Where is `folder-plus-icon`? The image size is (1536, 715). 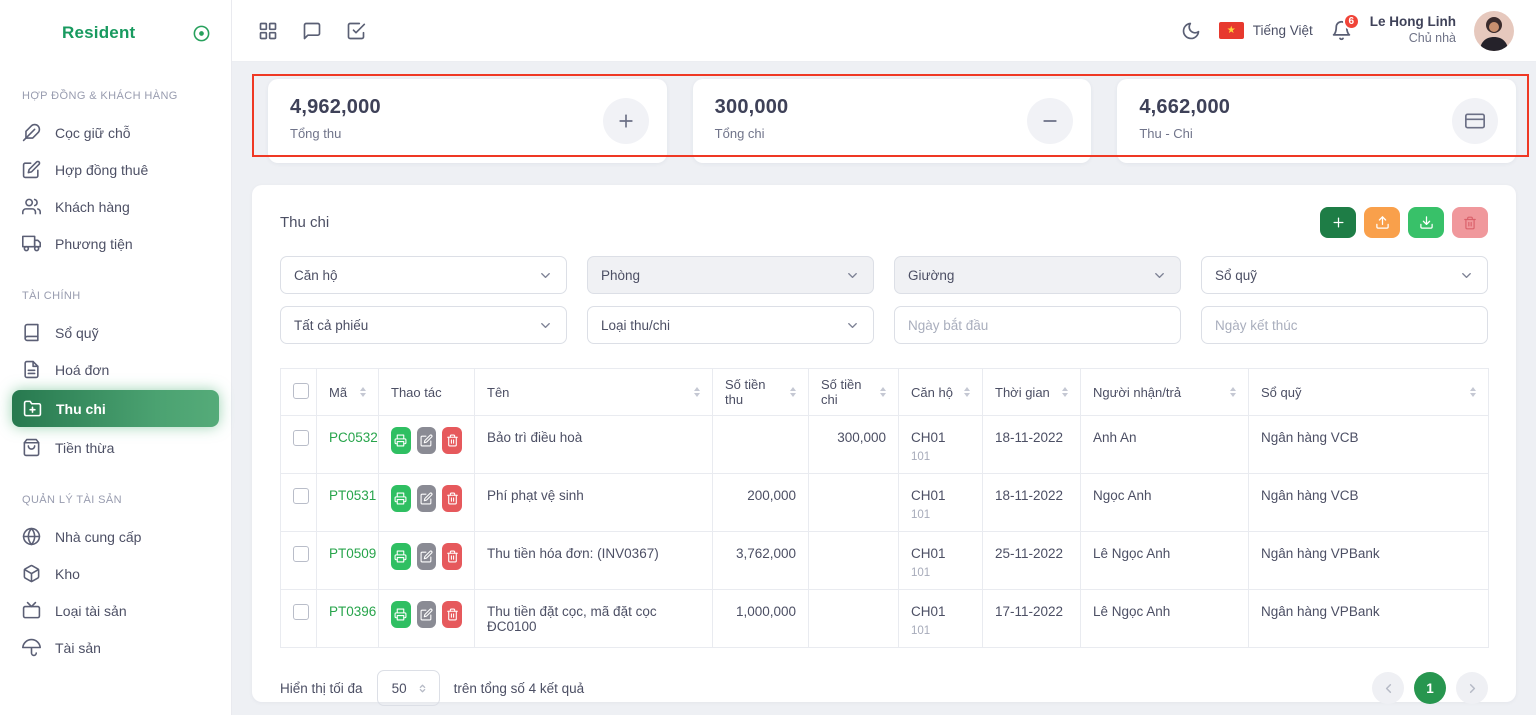 folder-plus-icon is located at coordinates (32, 408).